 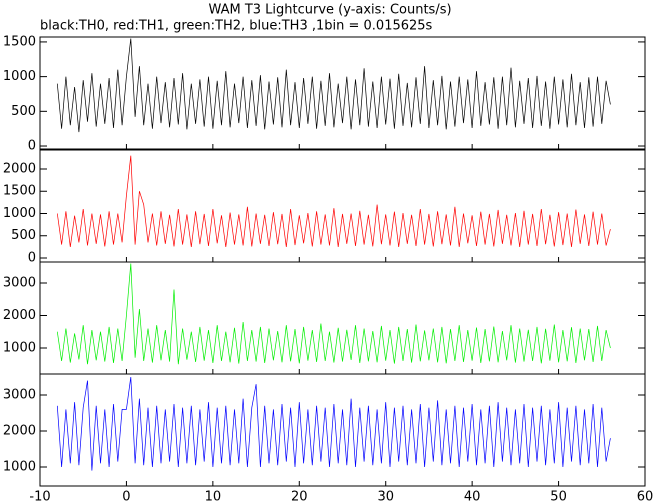 I want to click on x-tick-label: -10, so click(x=39, y=497).